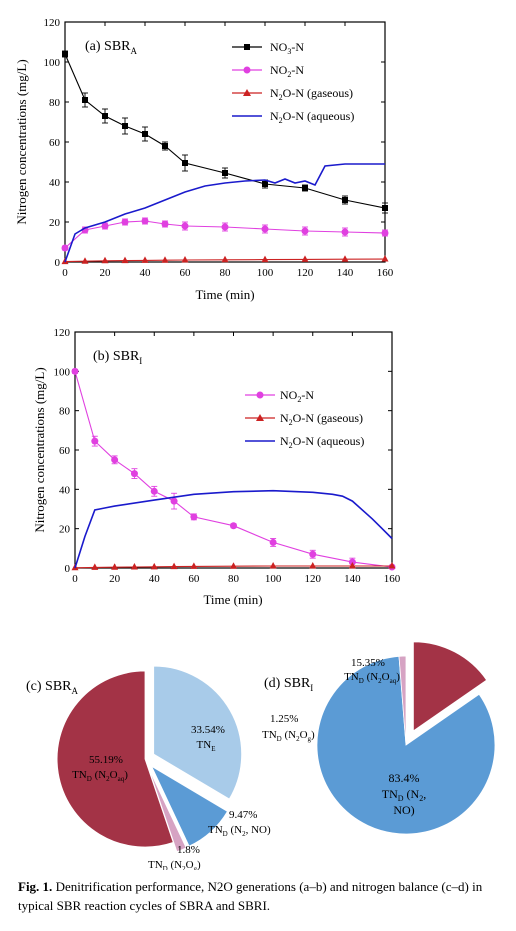 This screenshot has width=516, height=931. What do you see at coordinates (247, 47) in the screenshot?
I see `legend-square-marker` at bounding box center [247, 47].